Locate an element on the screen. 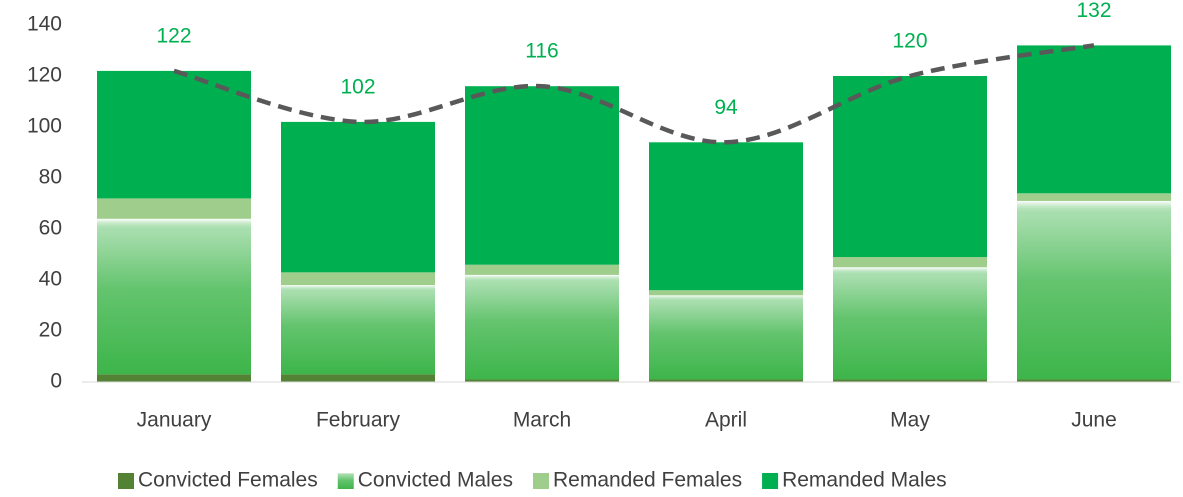 Image resolution: width=1183 pixels, height=497 pixels. x-tick-label: April is located at coordinates (726, 420).